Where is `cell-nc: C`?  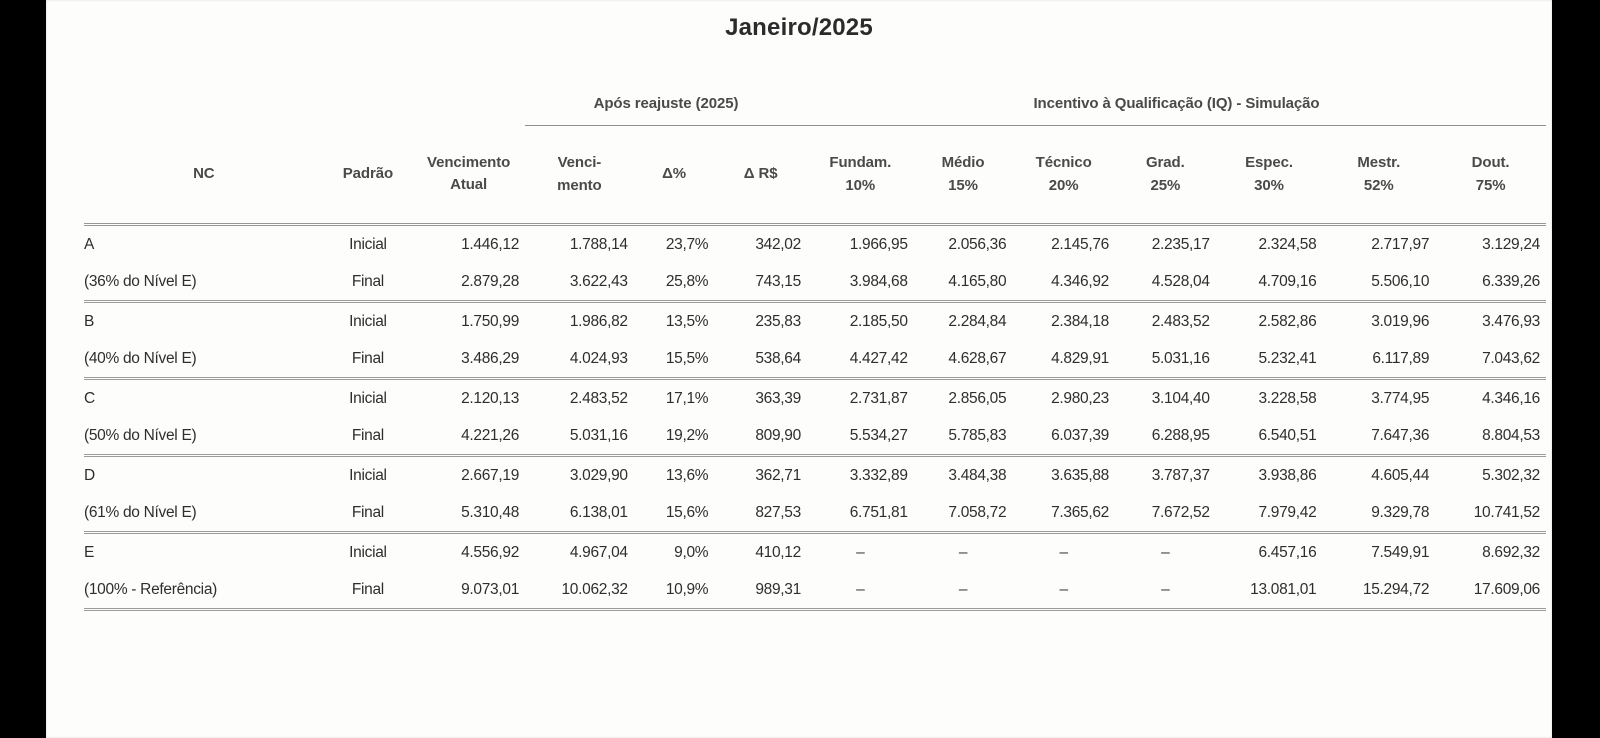 cell-nc: C is located at coordinates (89, 398).